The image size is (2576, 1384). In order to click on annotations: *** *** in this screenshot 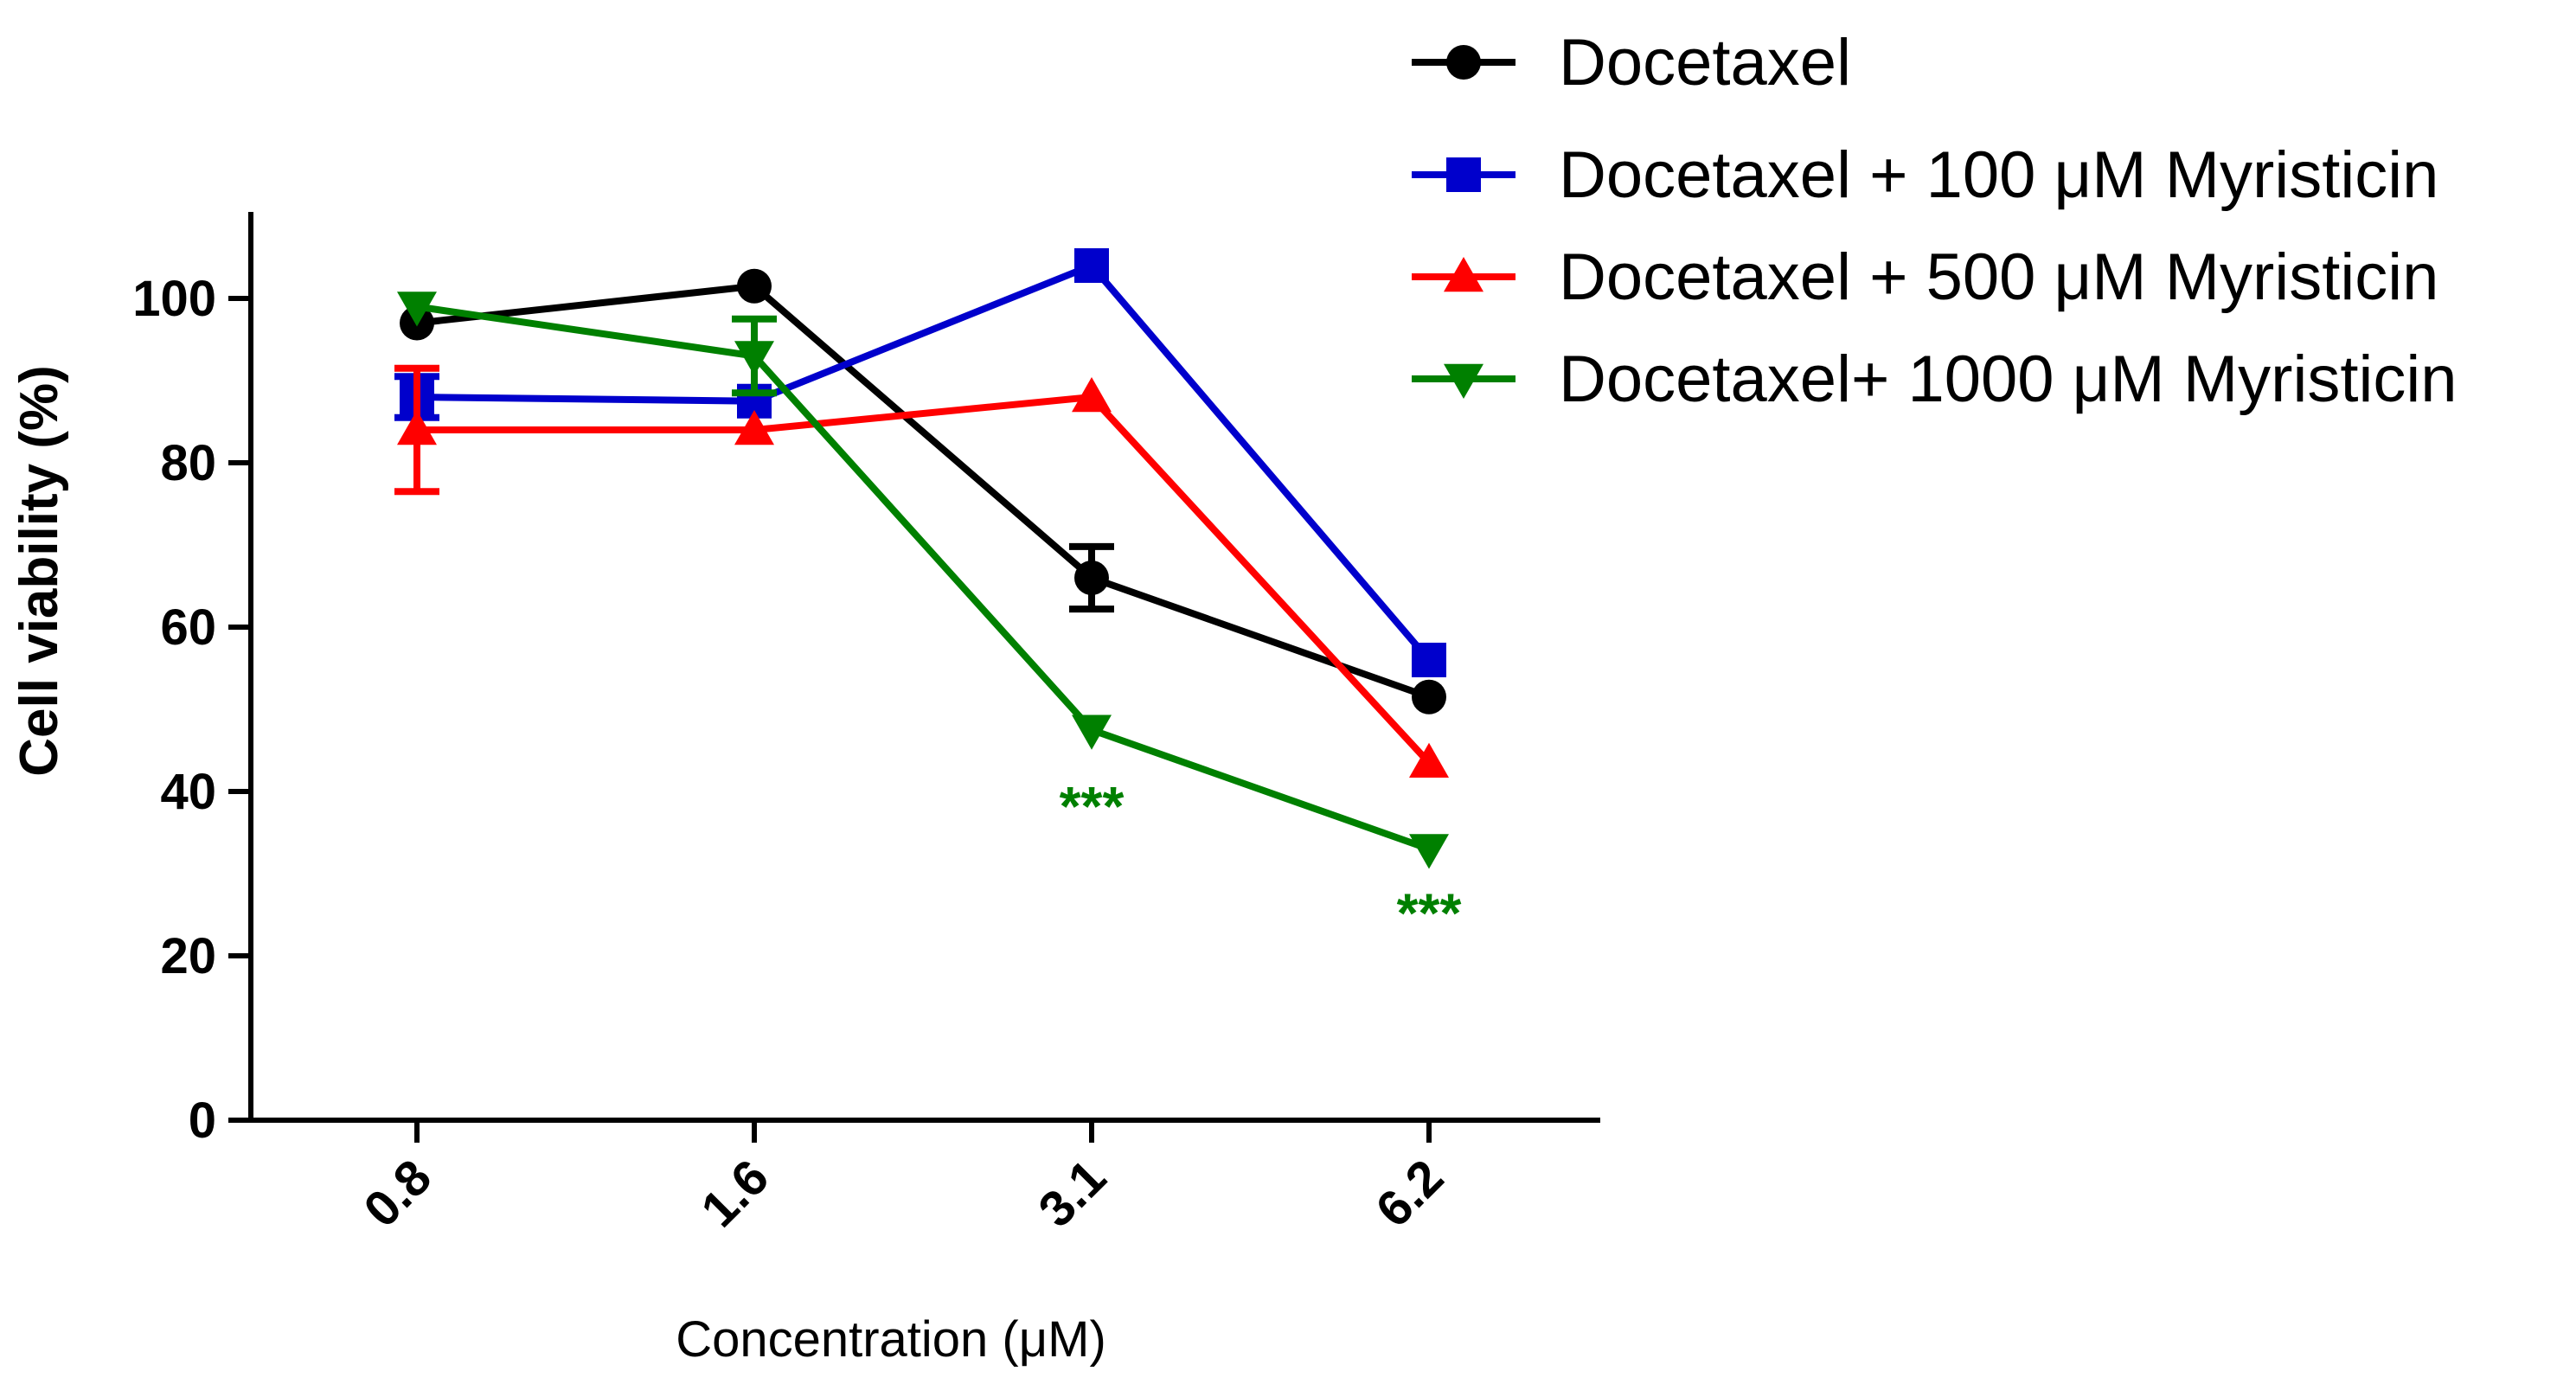, I will do `click(1261, 860)`.